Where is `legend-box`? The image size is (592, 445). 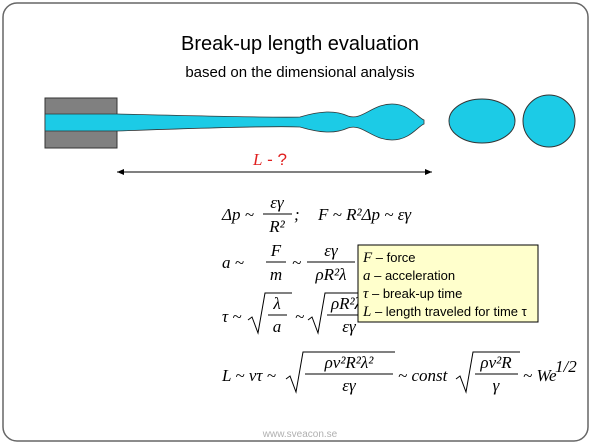
legend-box is located at coordinates (448, 283).